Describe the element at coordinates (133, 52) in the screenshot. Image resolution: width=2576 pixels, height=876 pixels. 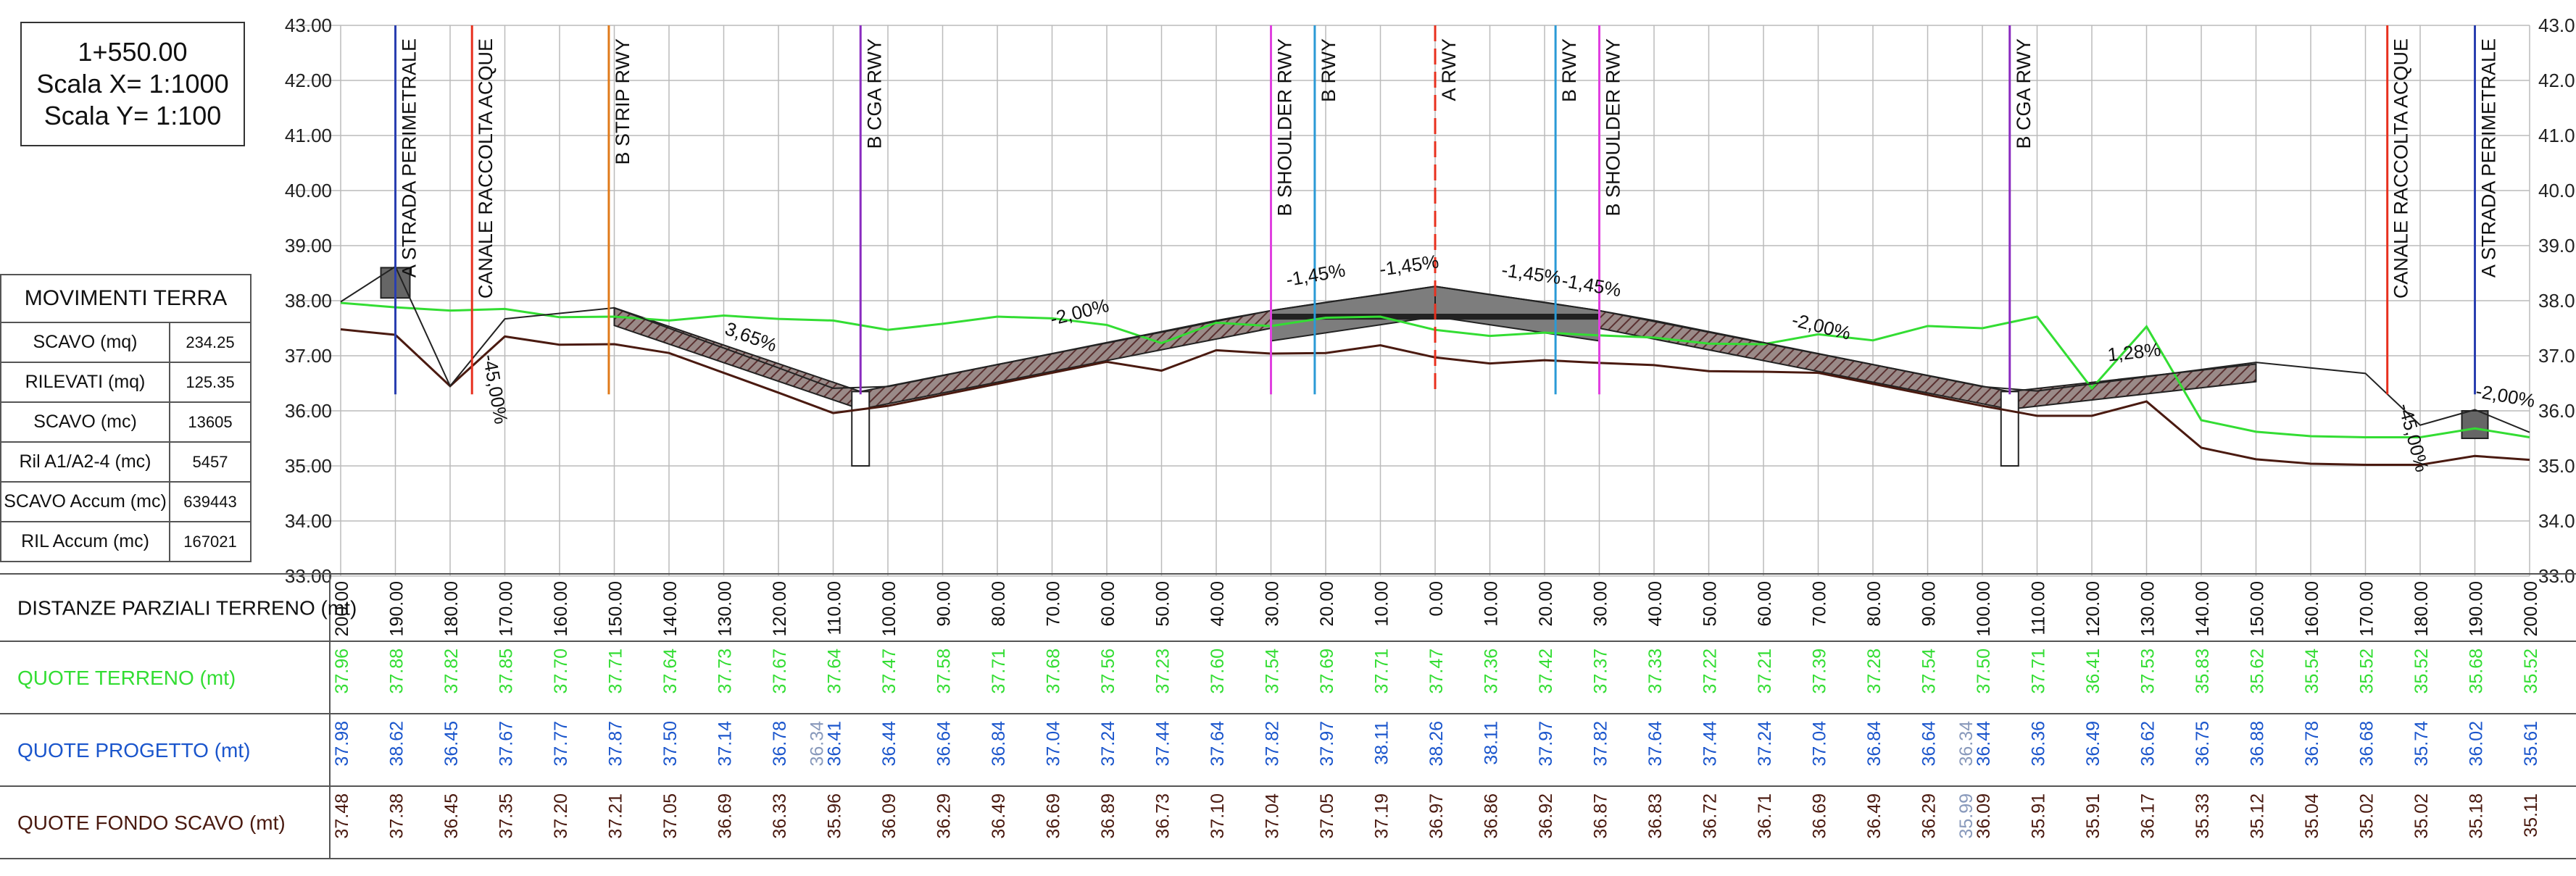
I see `station-label: 1+550.00` at that location.